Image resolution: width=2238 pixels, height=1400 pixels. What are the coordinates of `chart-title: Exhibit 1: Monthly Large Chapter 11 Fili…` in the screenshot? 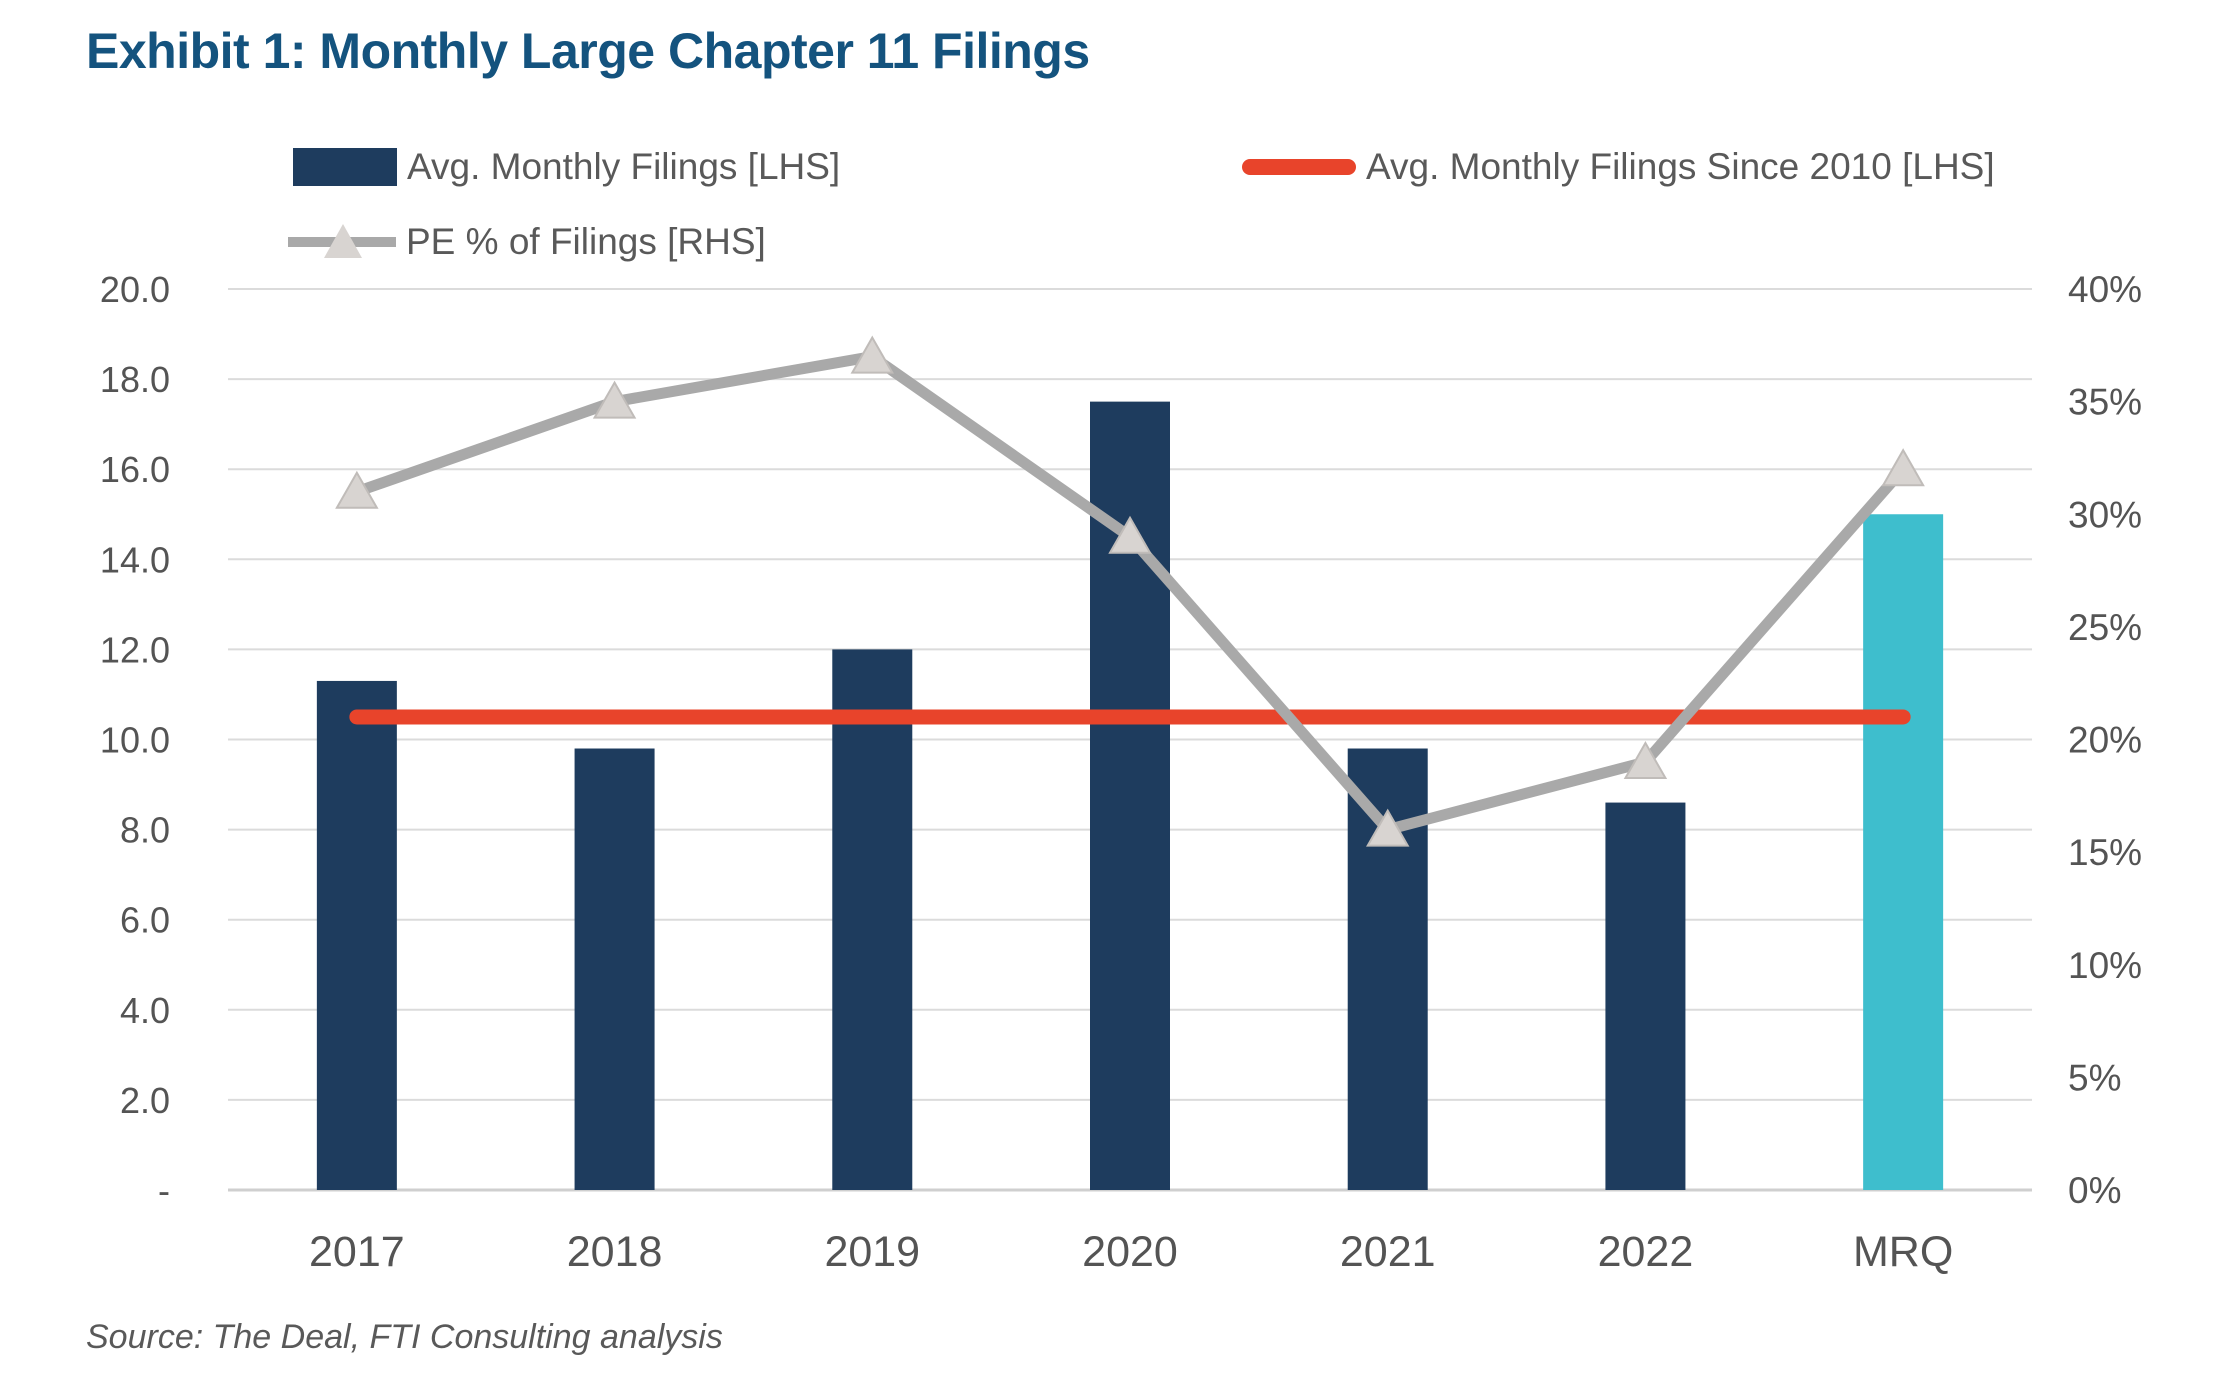 It's located at (588, 51).